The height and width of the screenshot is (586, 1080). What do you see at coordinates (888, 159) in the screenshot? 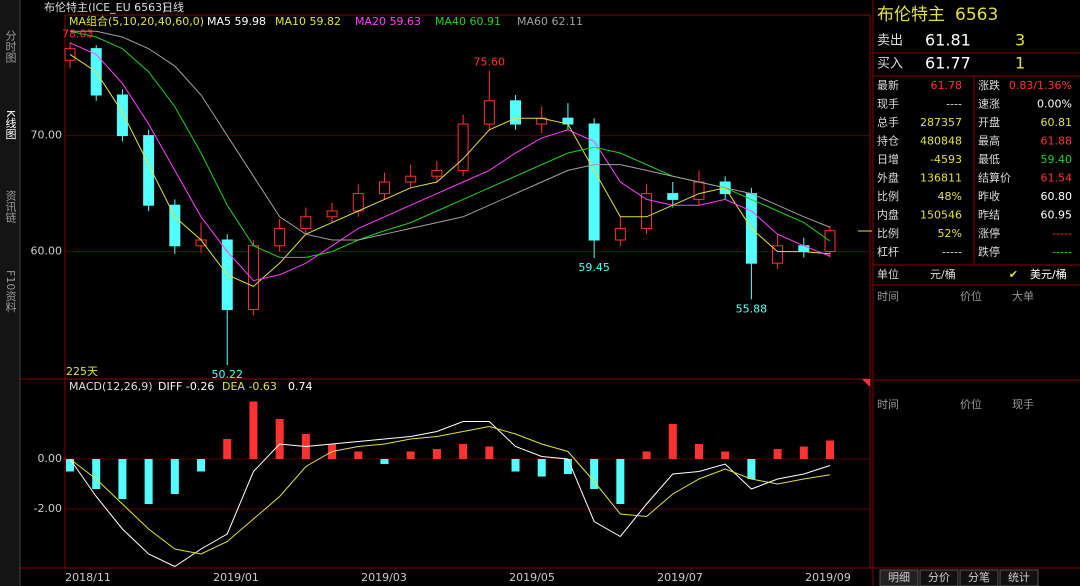
I see `quote-label: 日增` at bounding box center [888, 159].